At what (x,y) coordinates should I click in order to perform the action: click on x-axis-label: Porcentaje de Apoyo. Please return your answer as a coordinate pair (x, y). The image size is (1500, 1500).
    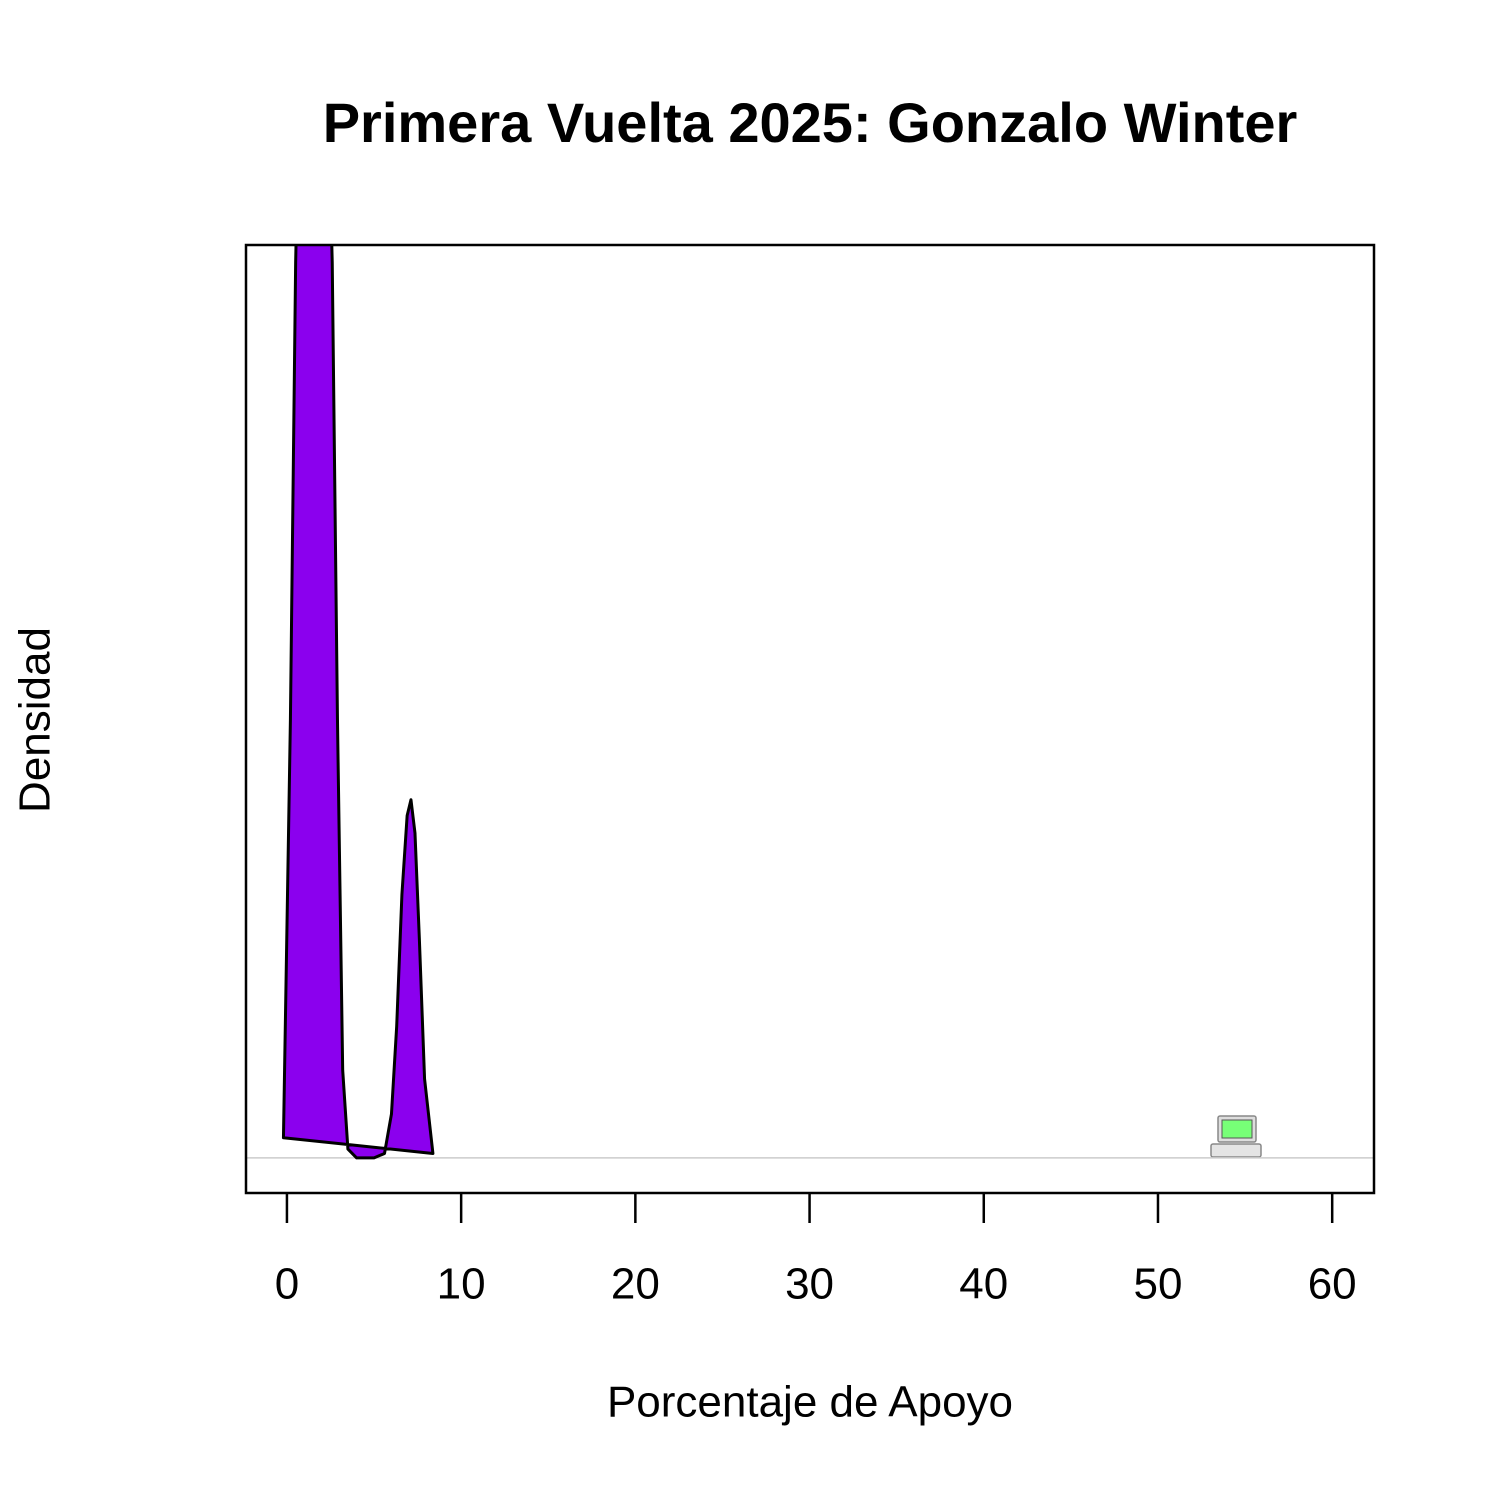
    Looking at the image, I should click on (810, 1402).